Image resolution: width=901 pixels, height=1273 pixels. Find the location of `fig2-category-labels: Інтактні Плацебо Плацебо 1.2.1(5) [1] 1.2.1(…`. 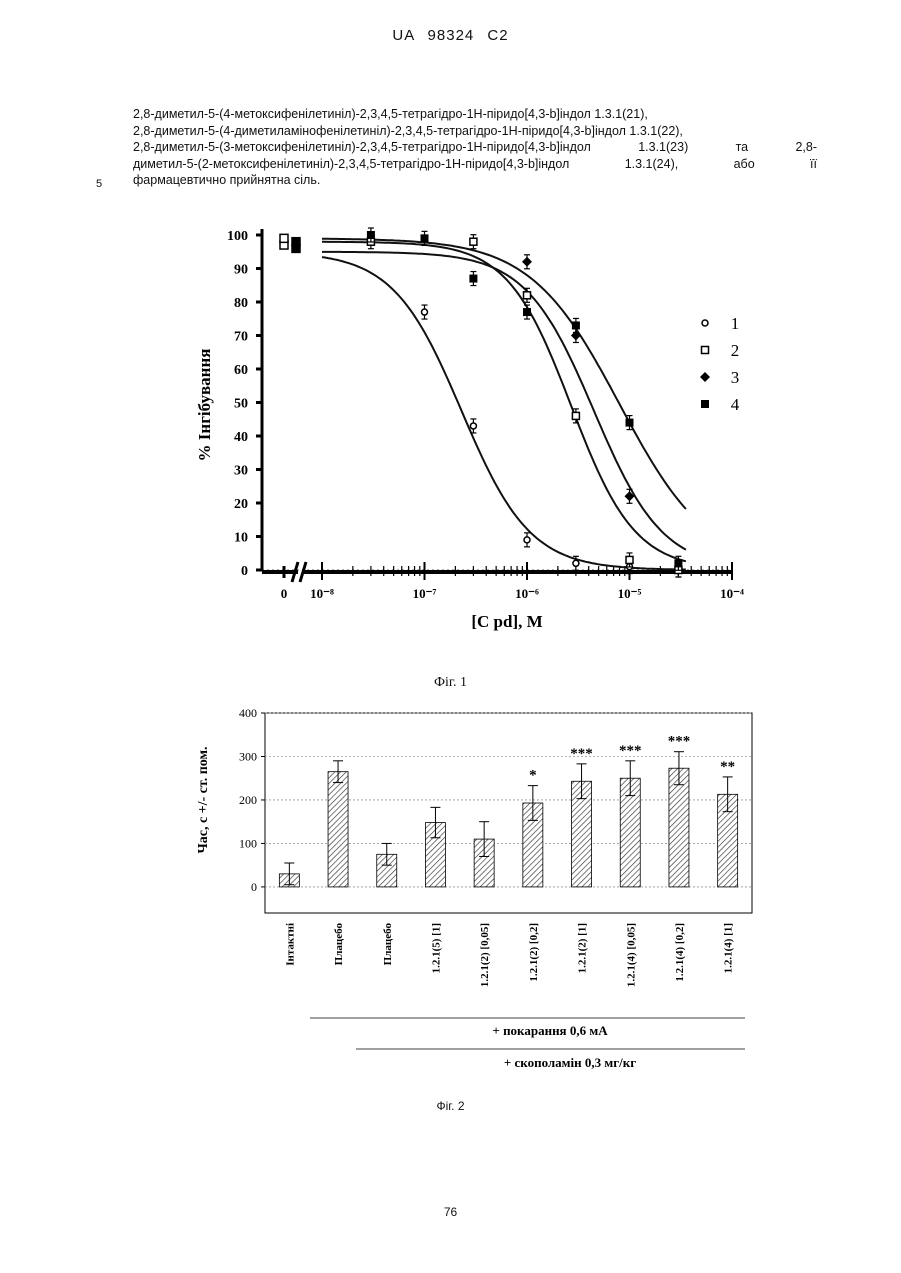

fig2-category-labels: Інтактні Плацебо Плацебо 1.2.1(5) [1] 1.2.1(… is located at coordinates (509, 955).